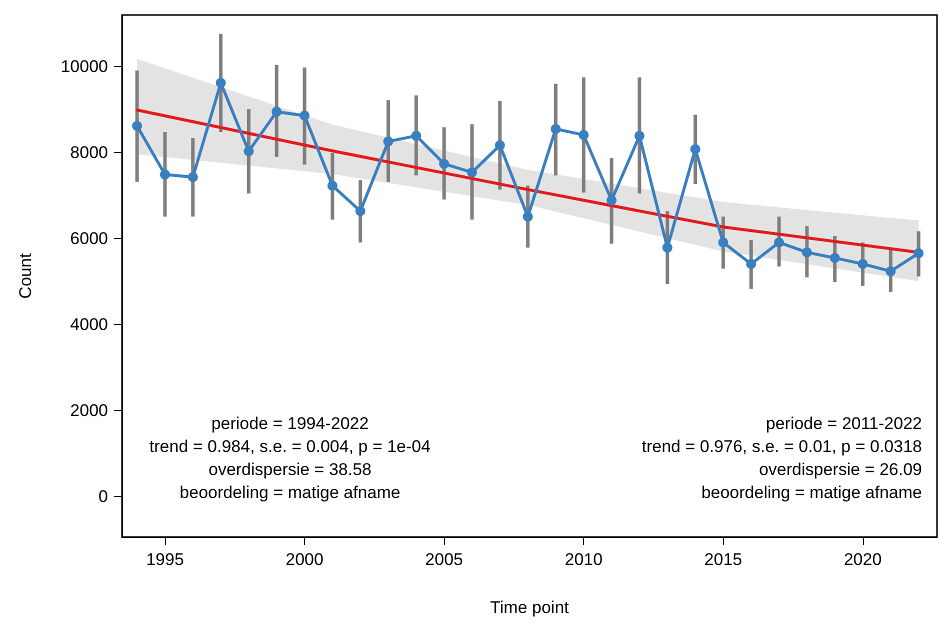 The width and height of the screenshot is (939, 634). What do you see at coordinates (444, 559) in the screenshot?
I see `x-tick-label: 2005` at bounding box center [444, 559].